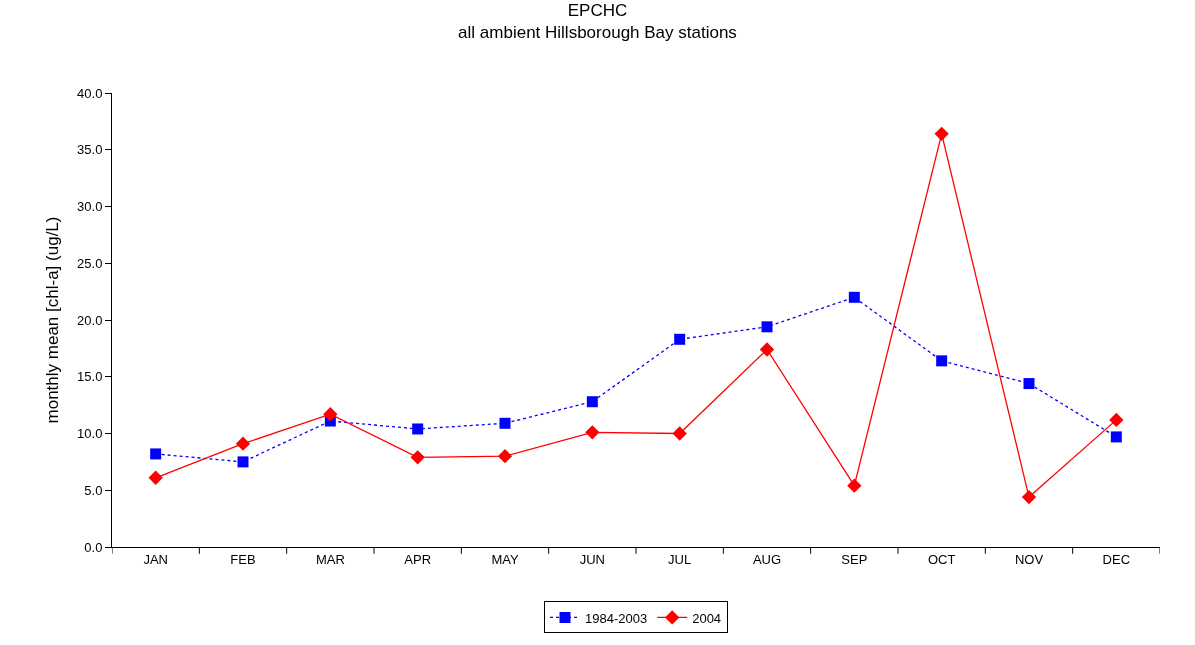  I want to click on y-tick-label: 40.0, so click(90, 93).